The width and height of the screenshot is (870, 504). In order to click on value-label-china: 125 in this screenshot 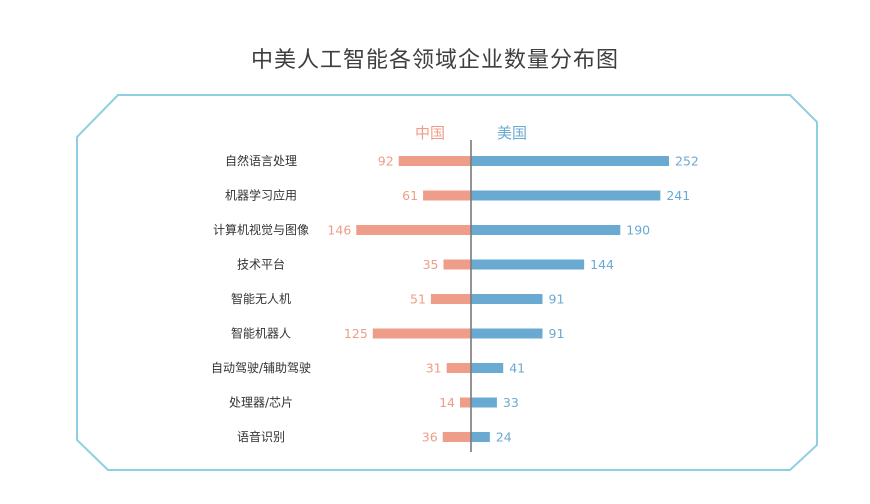, I will do `click(356, 333)`.